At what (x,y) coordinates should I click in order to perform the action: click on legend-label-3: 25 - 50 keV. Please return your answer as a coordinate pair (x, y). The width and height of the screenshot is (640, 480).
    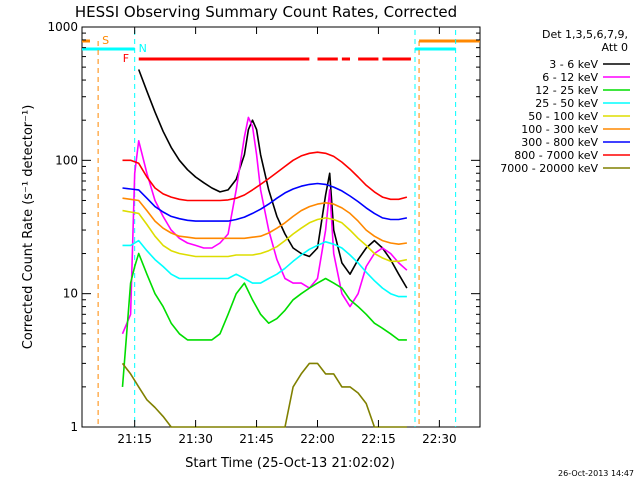
    Looking at the image, I should click on (566, 103).